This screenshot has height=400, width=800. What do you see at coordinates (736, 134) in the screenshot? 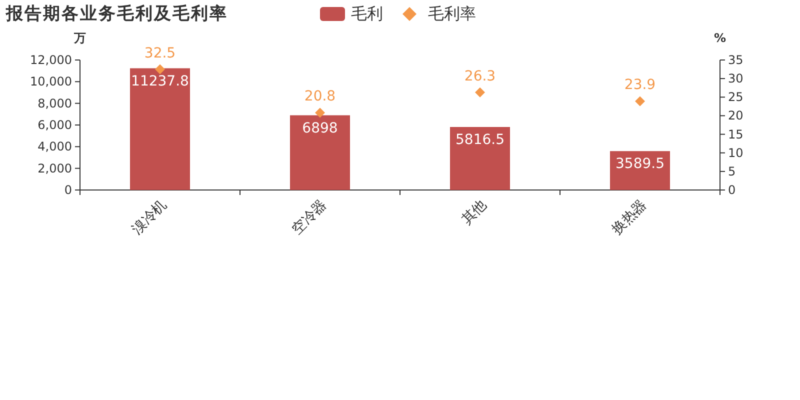
I see `y2-tick-label: 15` at bounding box center [736, 134].